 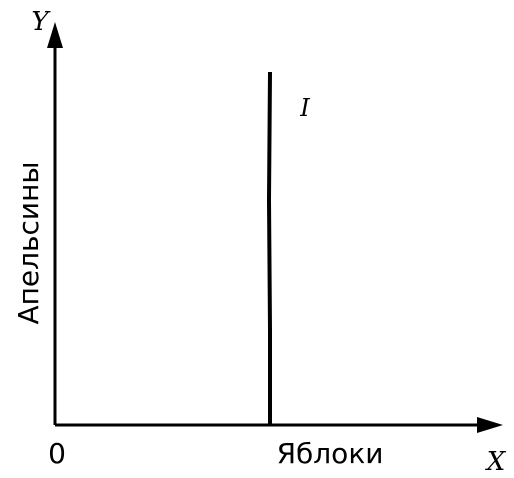 I want to click on x-axis-arrow, so click(x=490, y=425).